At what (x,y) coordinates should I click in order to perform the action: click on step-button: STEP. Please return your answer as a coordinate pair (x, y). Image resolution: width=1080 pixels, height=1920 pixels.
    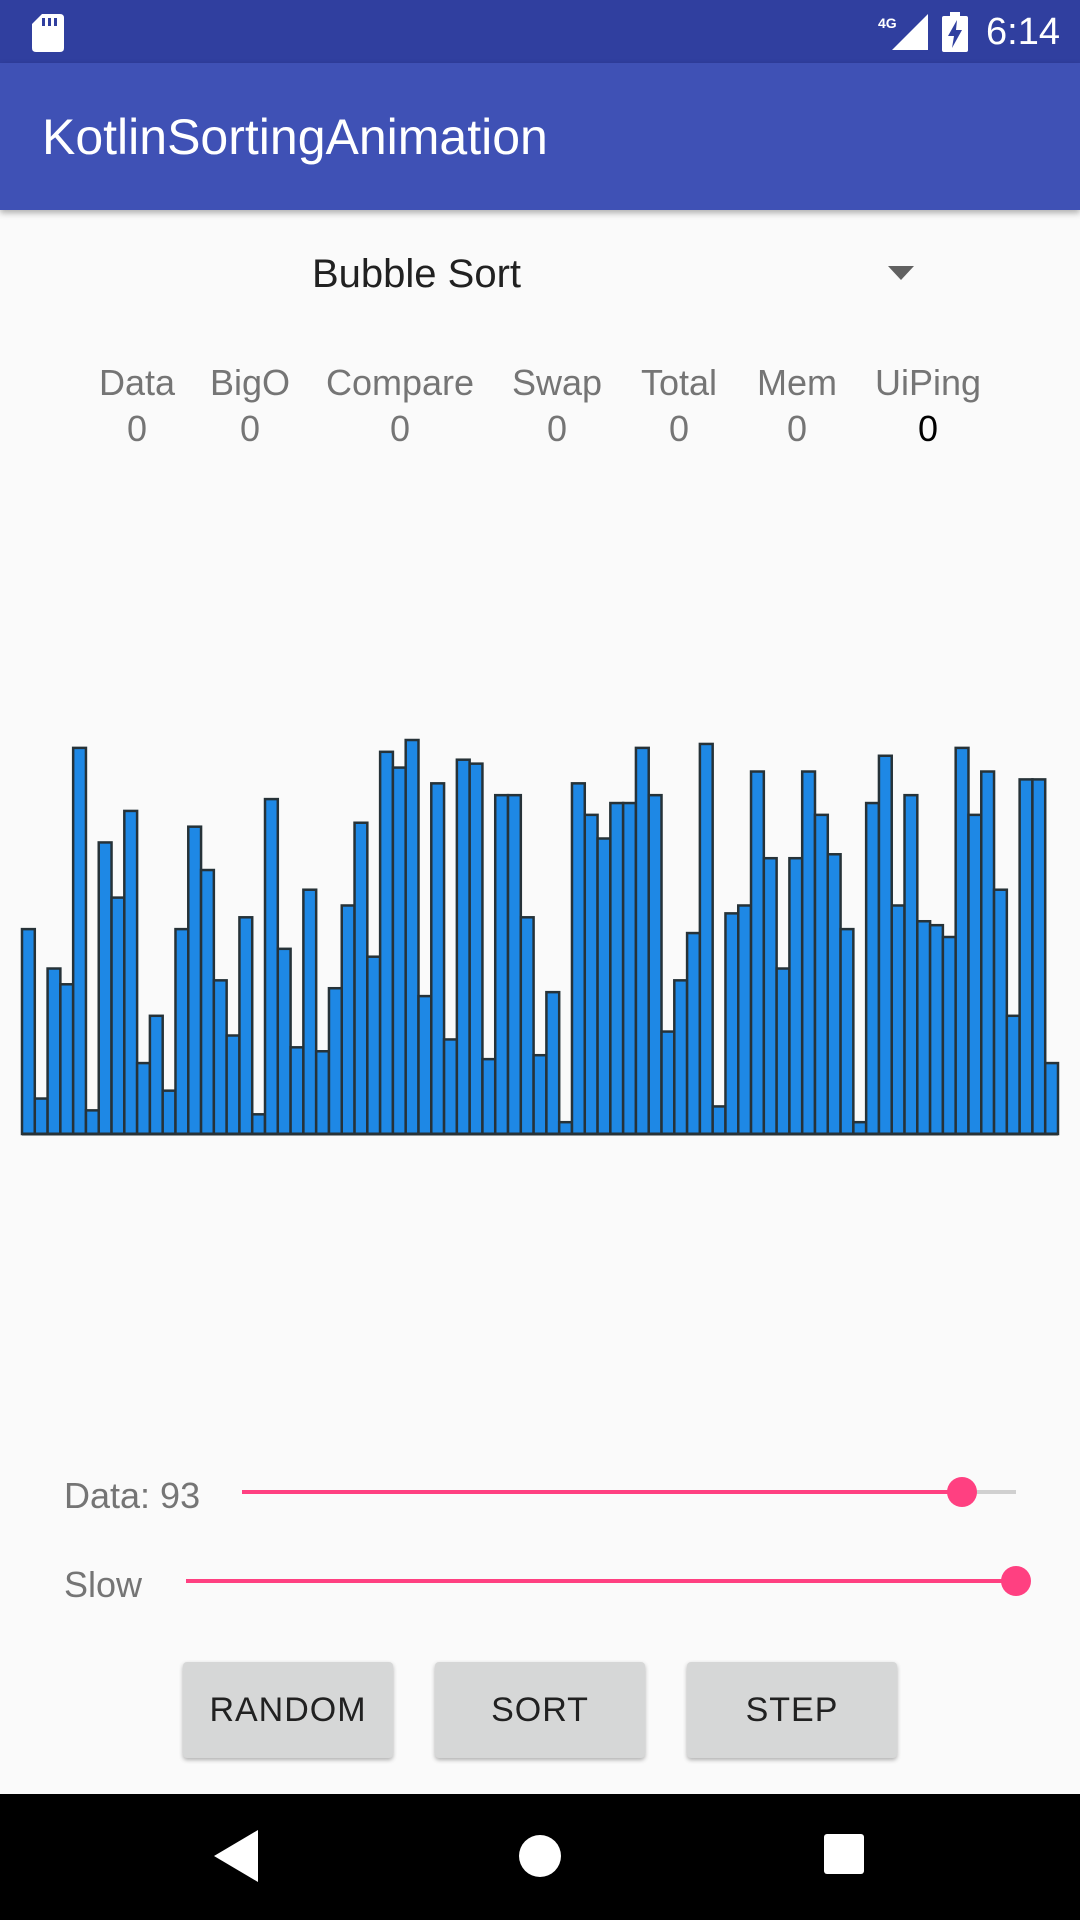
    Looking at the image, I should click on (792, 1710).